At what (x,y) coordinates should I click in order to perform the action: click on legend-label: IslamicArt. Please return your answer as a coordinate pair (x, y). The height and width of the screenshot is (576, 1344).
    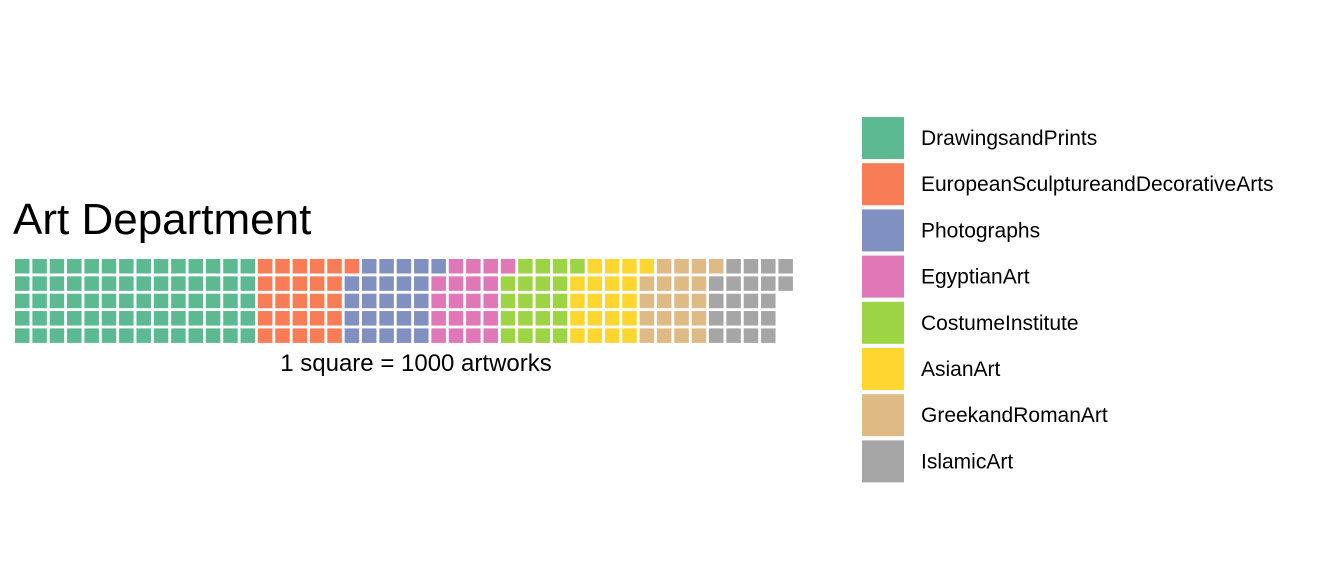
    Looking at the image, I should click on (967, 461).